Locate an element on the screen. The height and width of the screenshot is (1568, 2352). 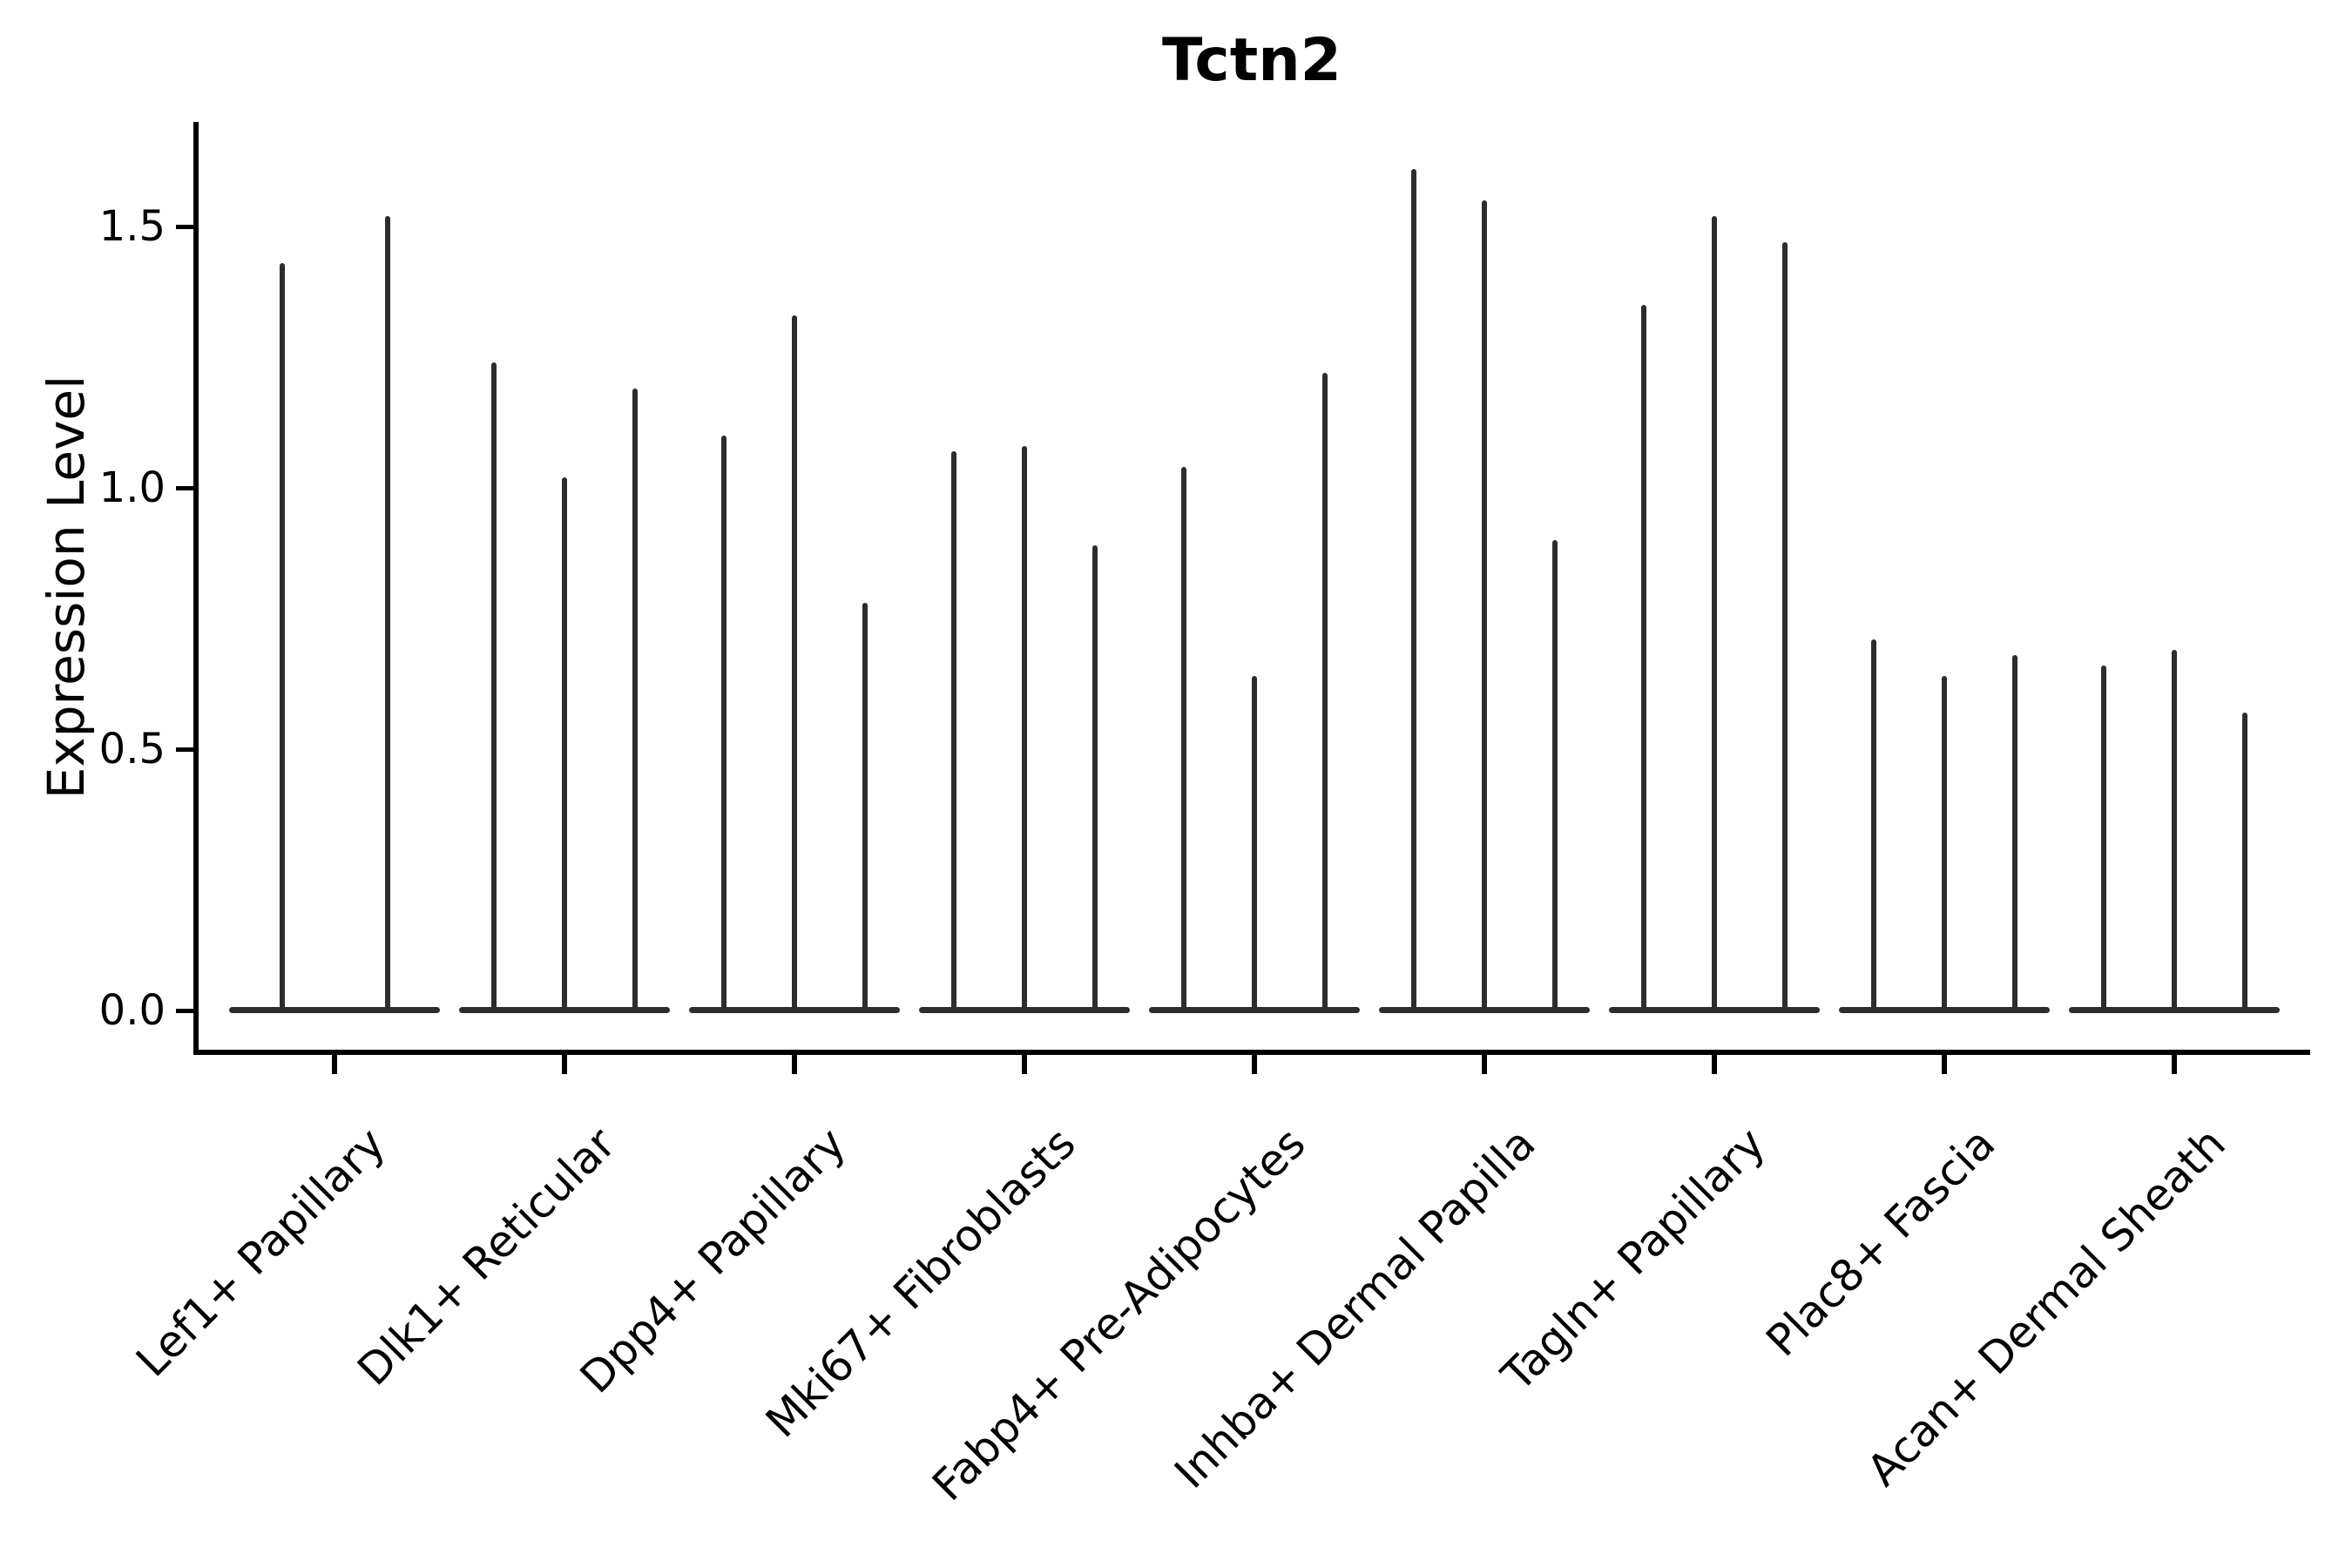
x-tick-label: Plac8+ Fascia is located at coordinates (1881, 1242).